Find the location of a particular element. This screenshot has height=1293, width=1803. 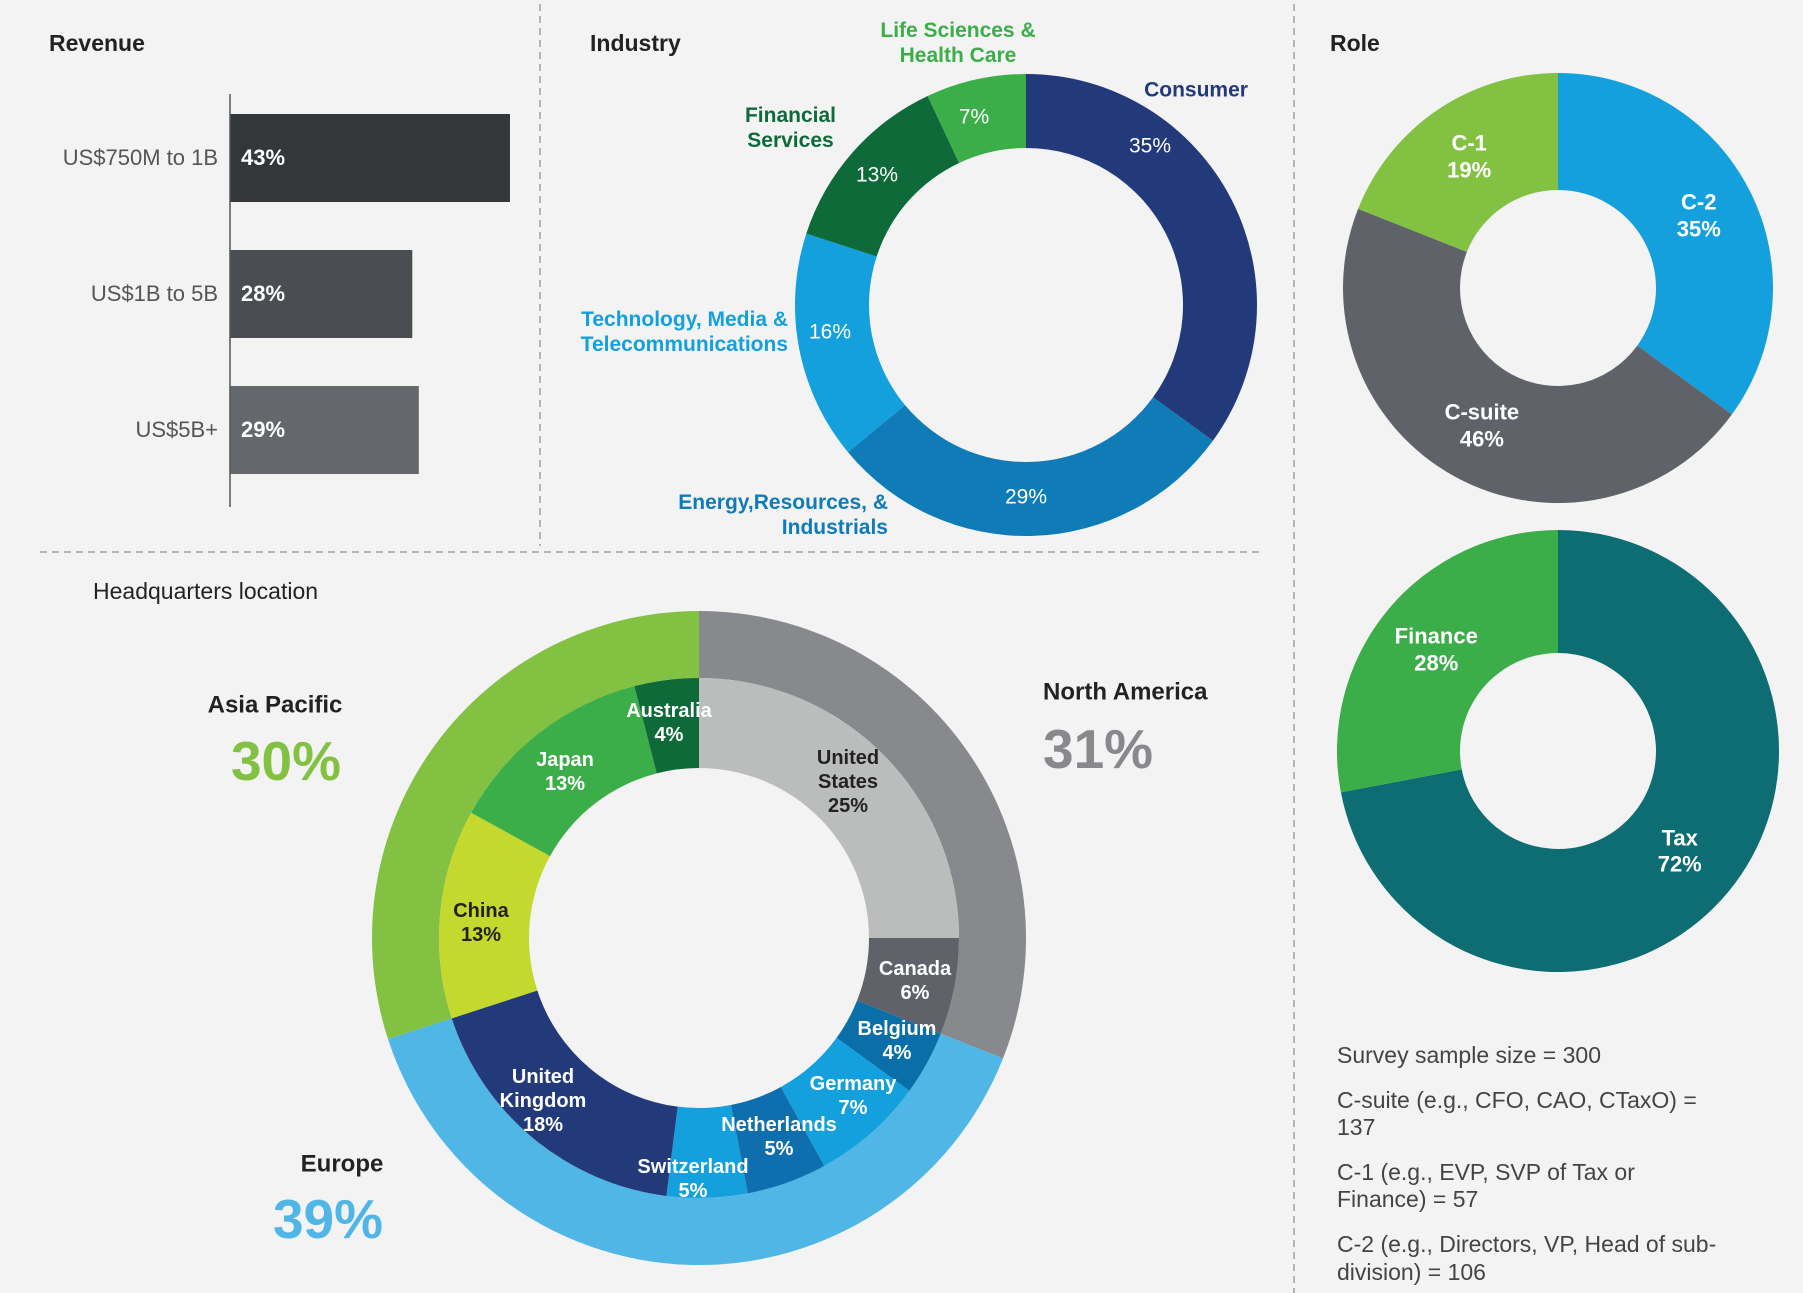

value-label: 25% is located at coordinates (848, 806).